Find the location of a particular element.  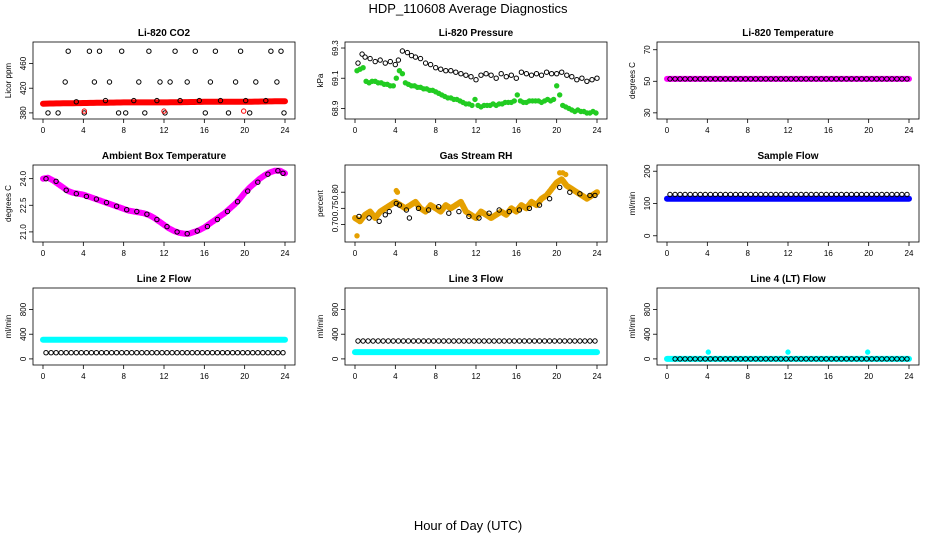

x-tick-label: 0 is located at coordinates (43, 253).